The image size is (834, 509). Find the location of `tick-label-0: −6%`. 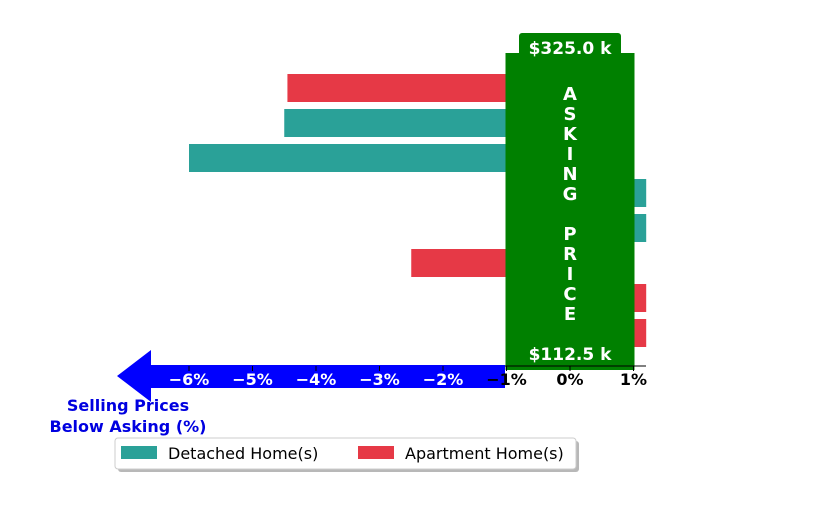

tick-label-0: −6% is located at coordinates (189, 379).